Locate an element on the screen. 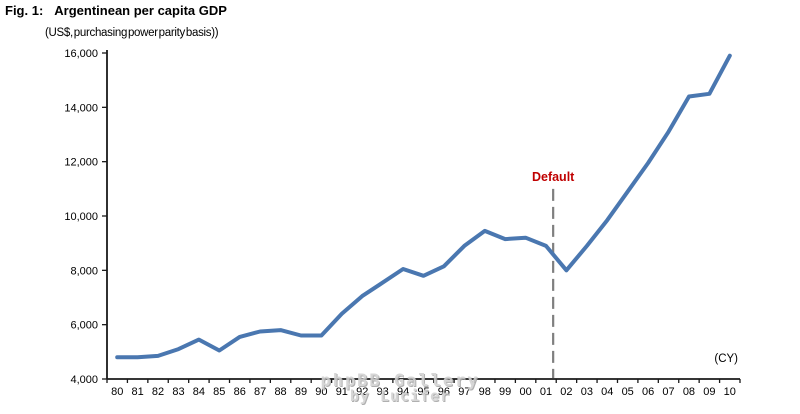  x-axis-label: 82 is located at coordinates (158, 392).